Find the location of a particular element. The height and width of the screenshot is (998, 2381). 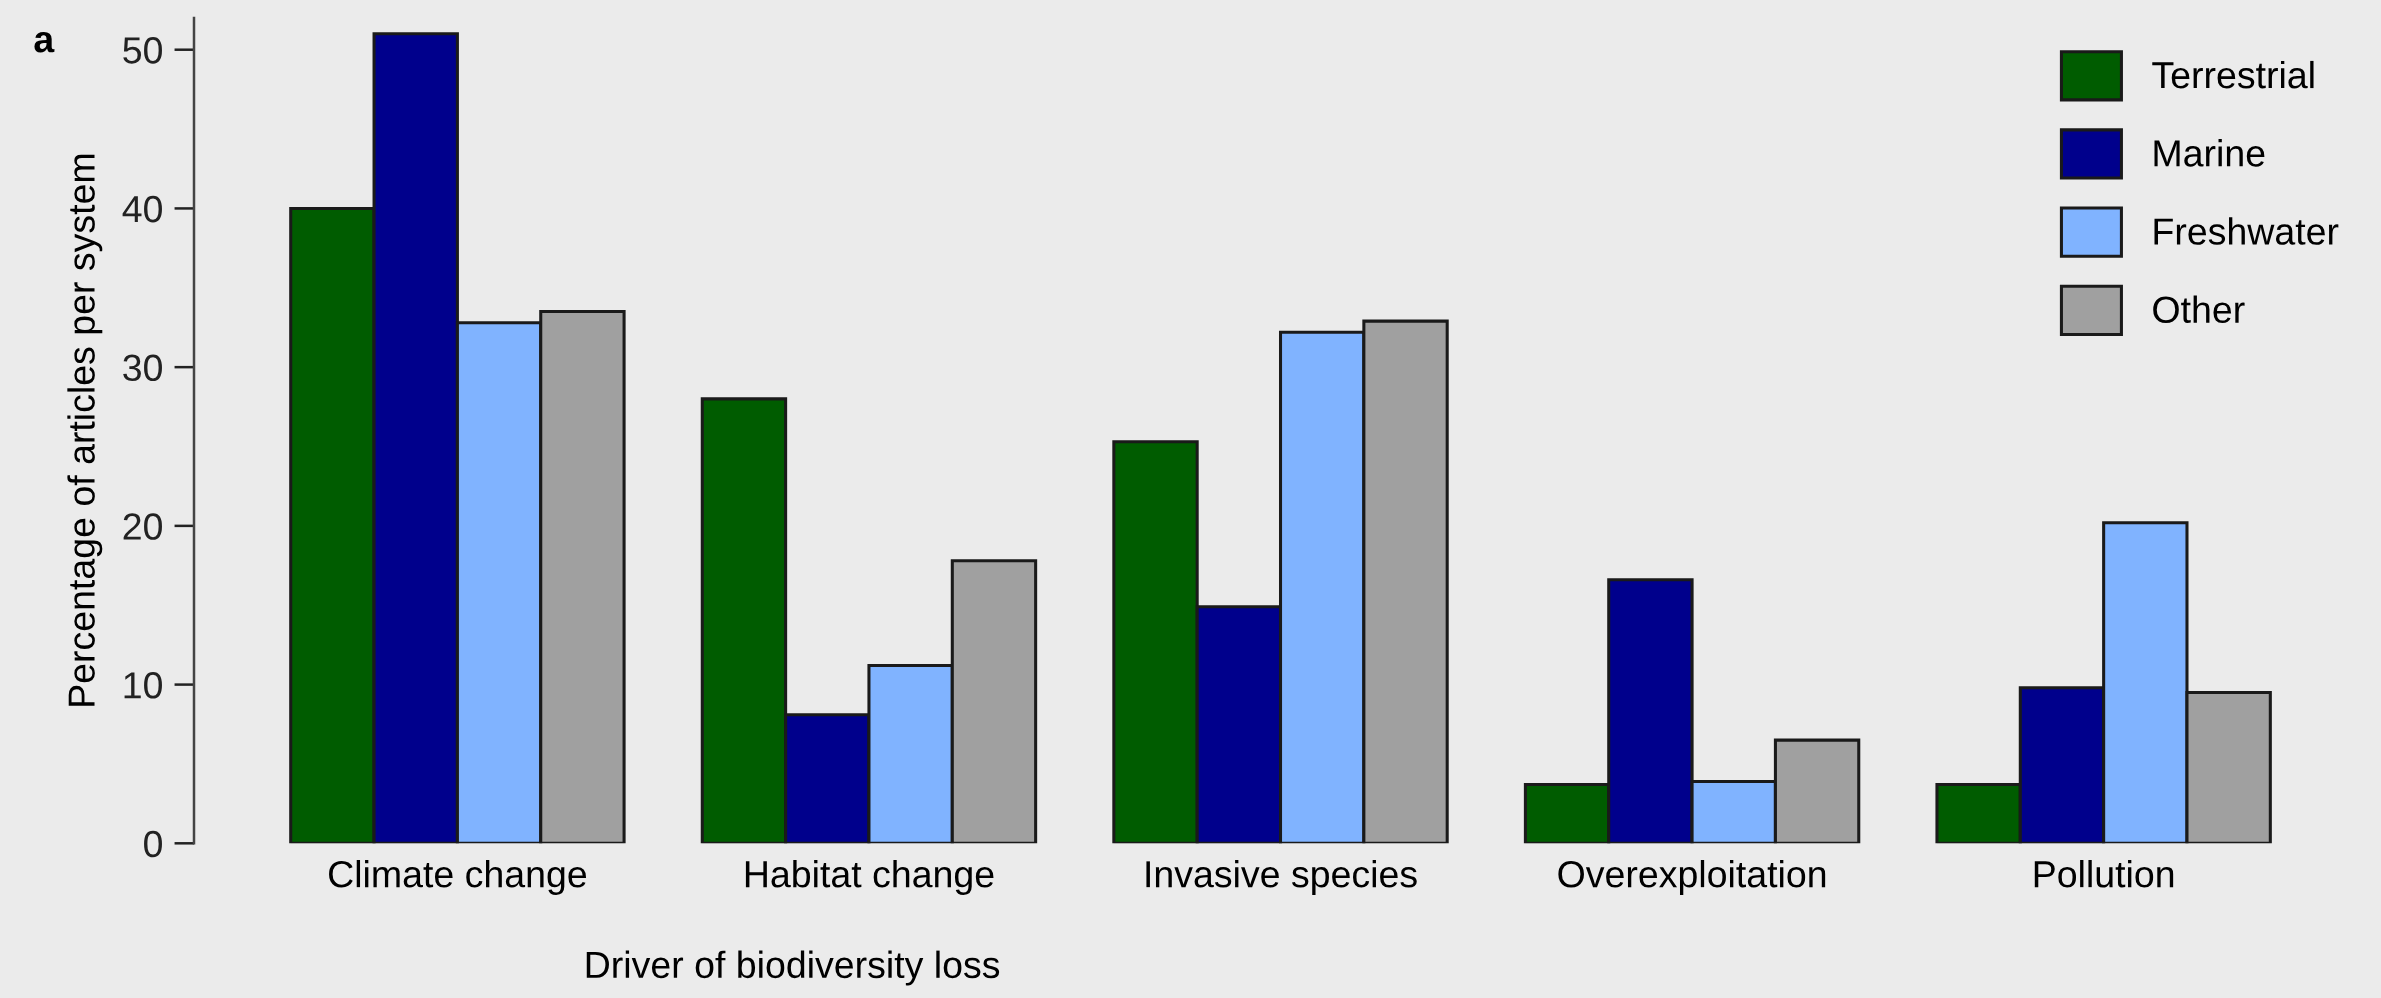

x-tick-label: Pollution is located at coordinates (2104, 873).